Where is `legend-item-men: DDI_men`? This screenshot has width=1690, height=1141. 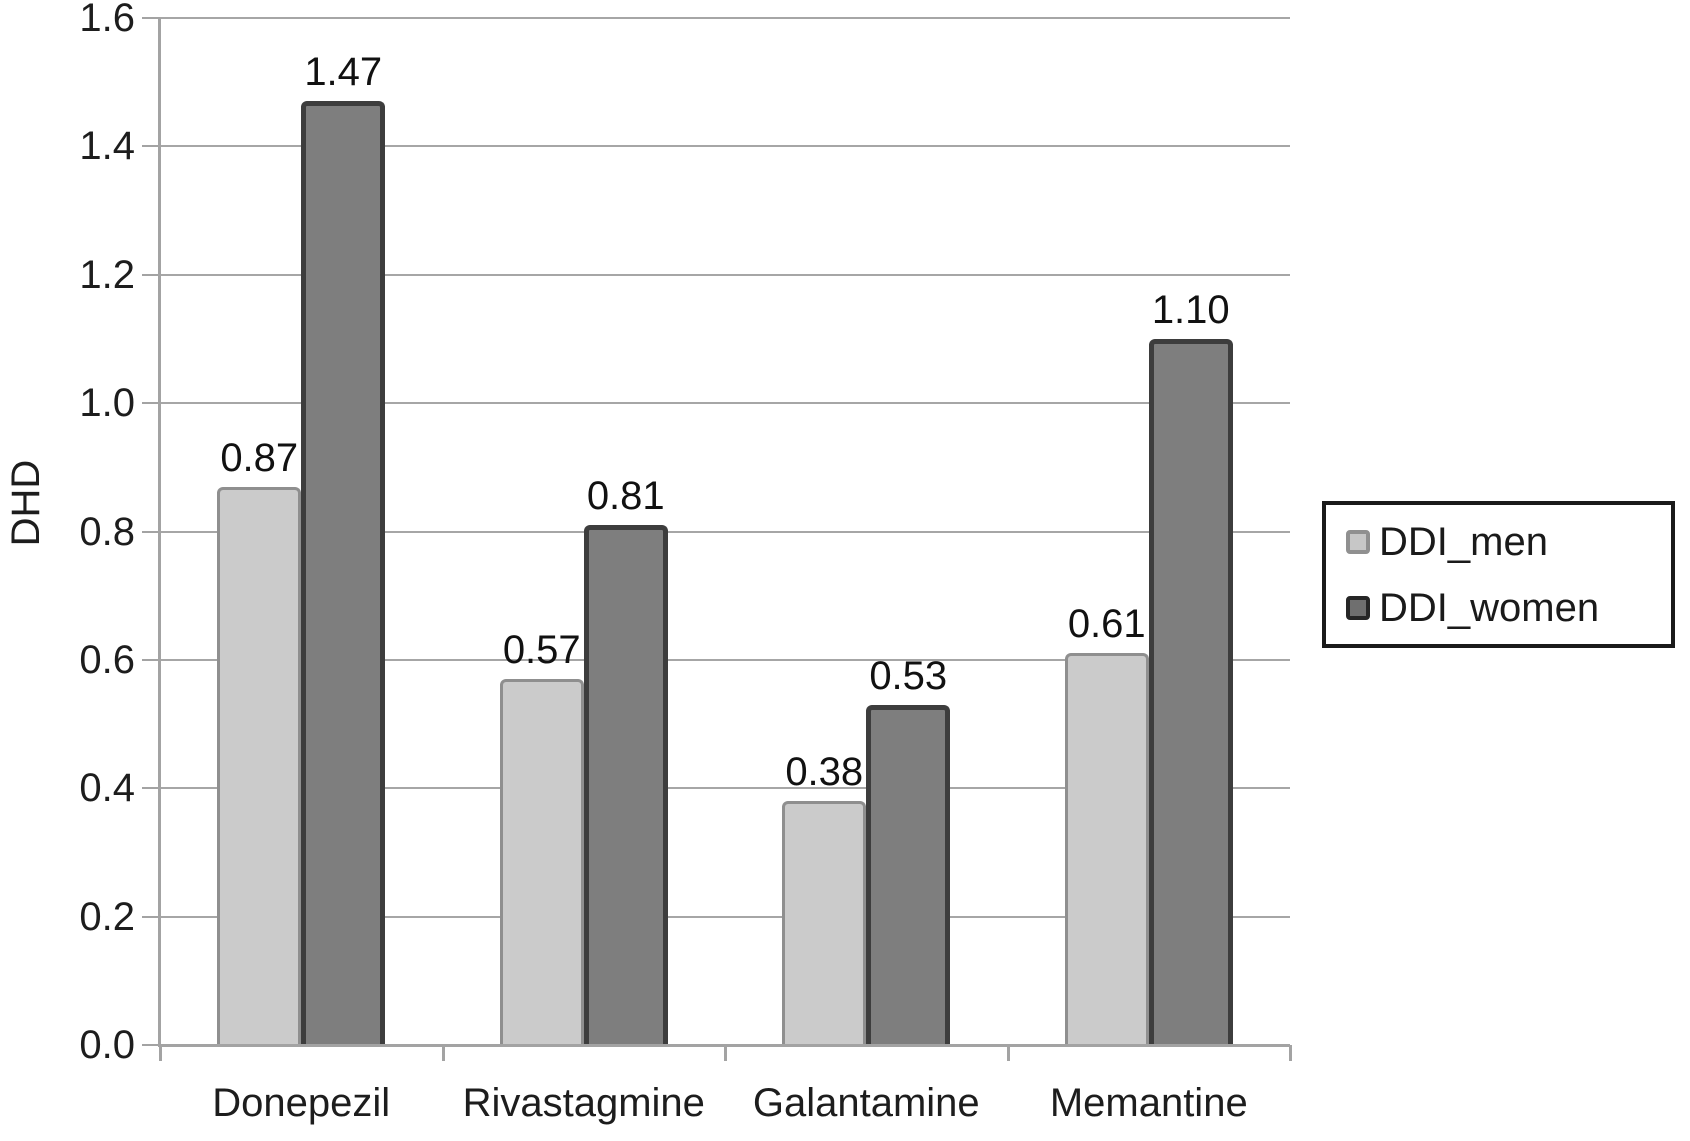 legend-item-men: DDI_men is located at coordinates (1508, 542).